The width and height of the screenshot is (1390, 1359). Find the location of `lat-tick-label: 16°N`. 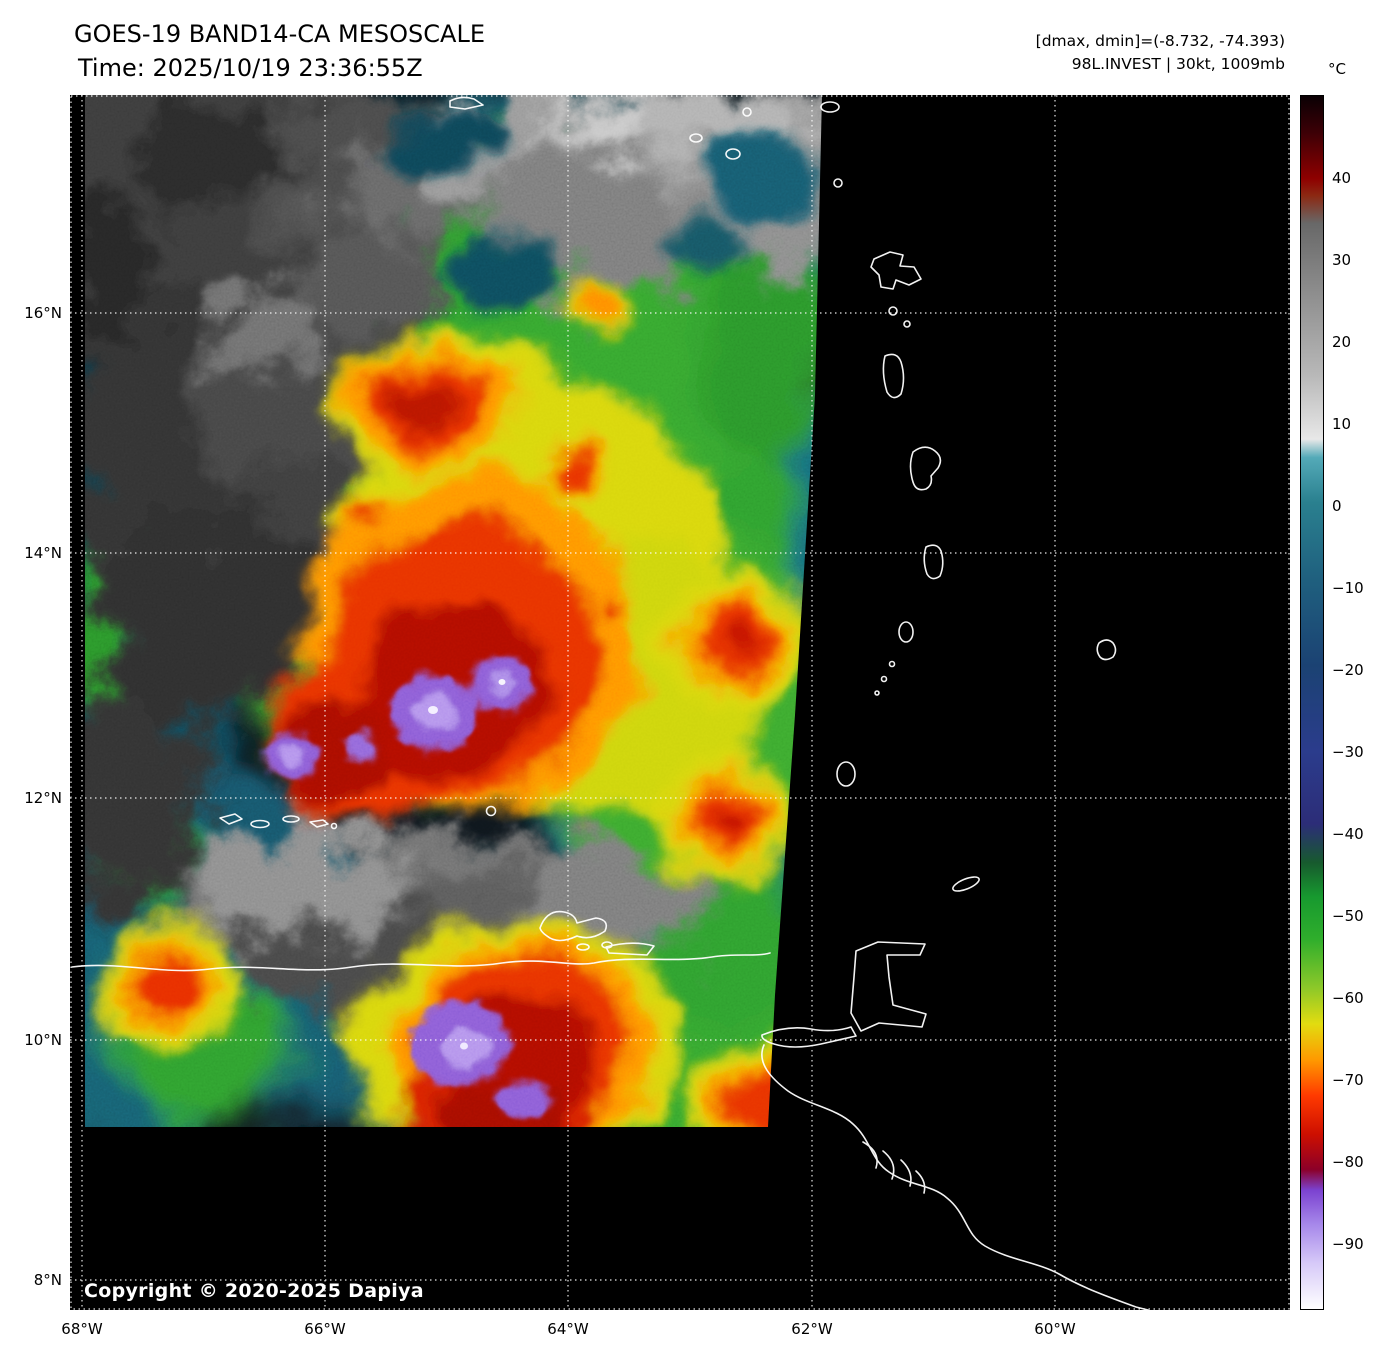

lat-tick-label: 16°N is located at coordinates (43, 313).